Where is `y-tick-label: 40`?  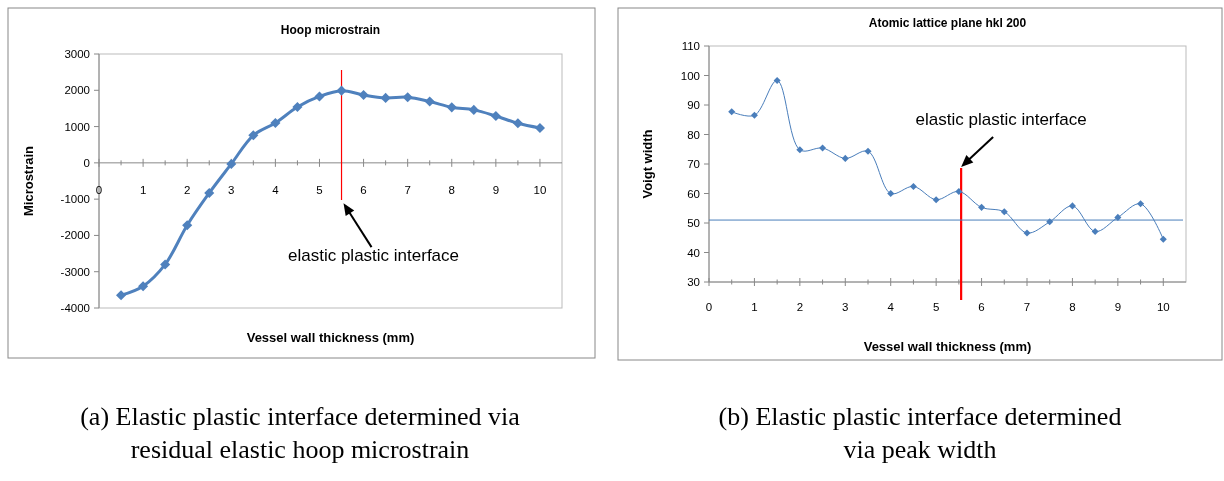
y-tick-label: 40 is located at coordinates (693, 252).